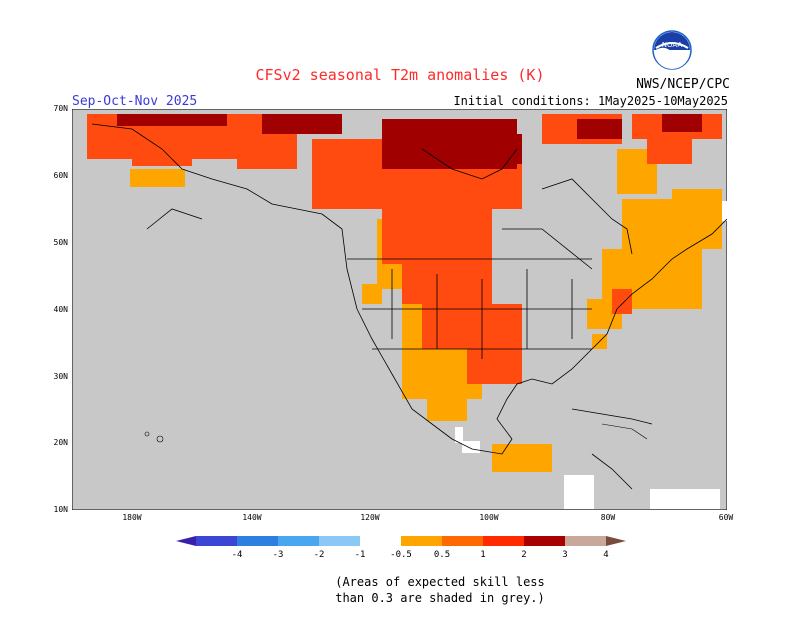 This screenshot has height=618, width=800. Describe the element at coordinates (590, 101) in the screenshot. I see `initial-conditions-label: Initial conditions: 1May2025-10May2025` at that location.